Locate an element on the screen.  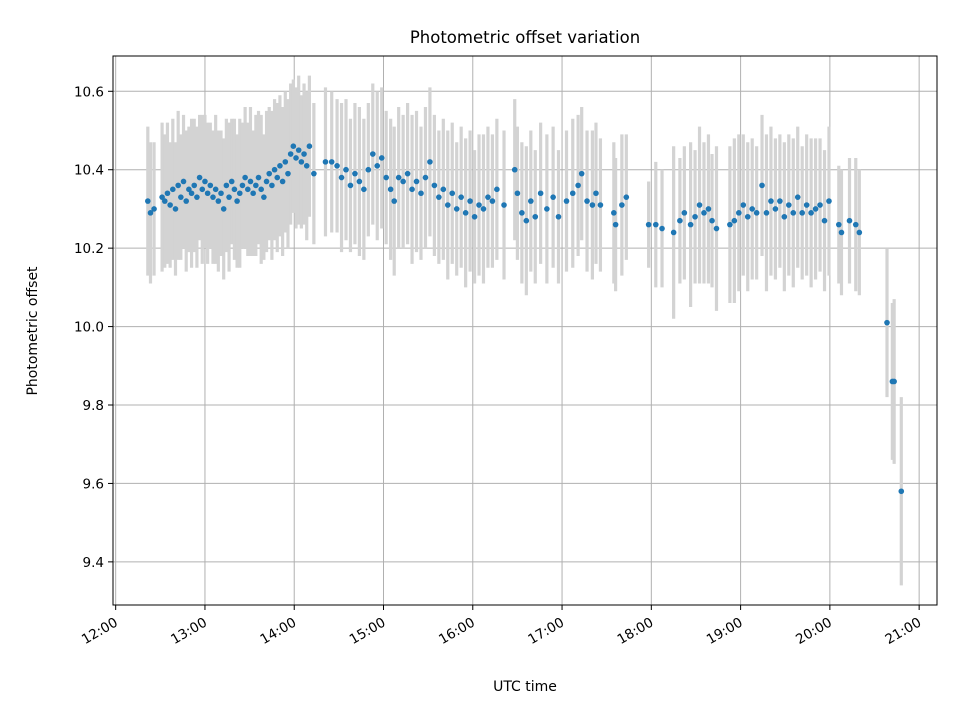
x-tick-label: 17:00 is located at coordinates (546, 631).